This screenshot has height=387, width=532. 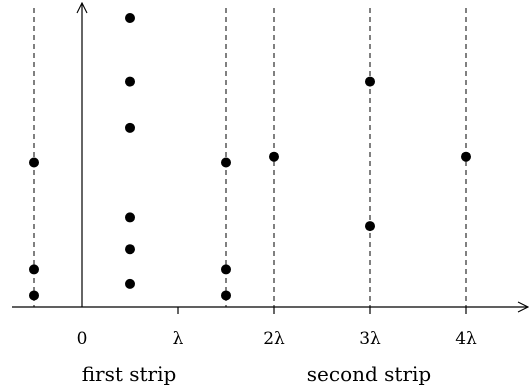 I want to click on second-strip-label: second strip, so click(x=369, y=374).